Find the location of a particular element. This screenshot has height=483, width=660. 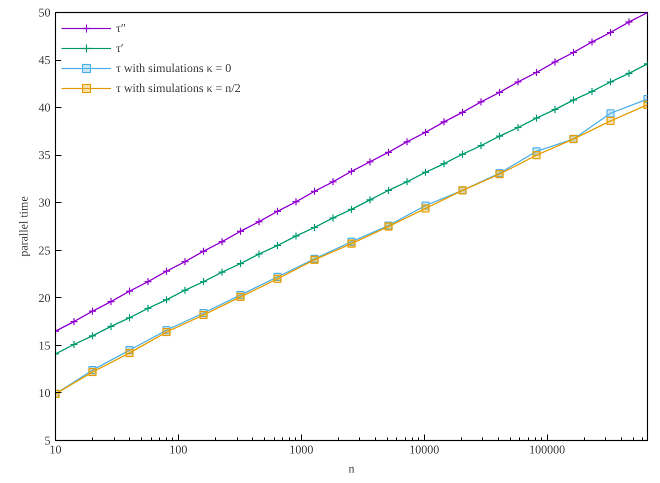

y-tick-label: 45 is located at coordinates (44, 60).